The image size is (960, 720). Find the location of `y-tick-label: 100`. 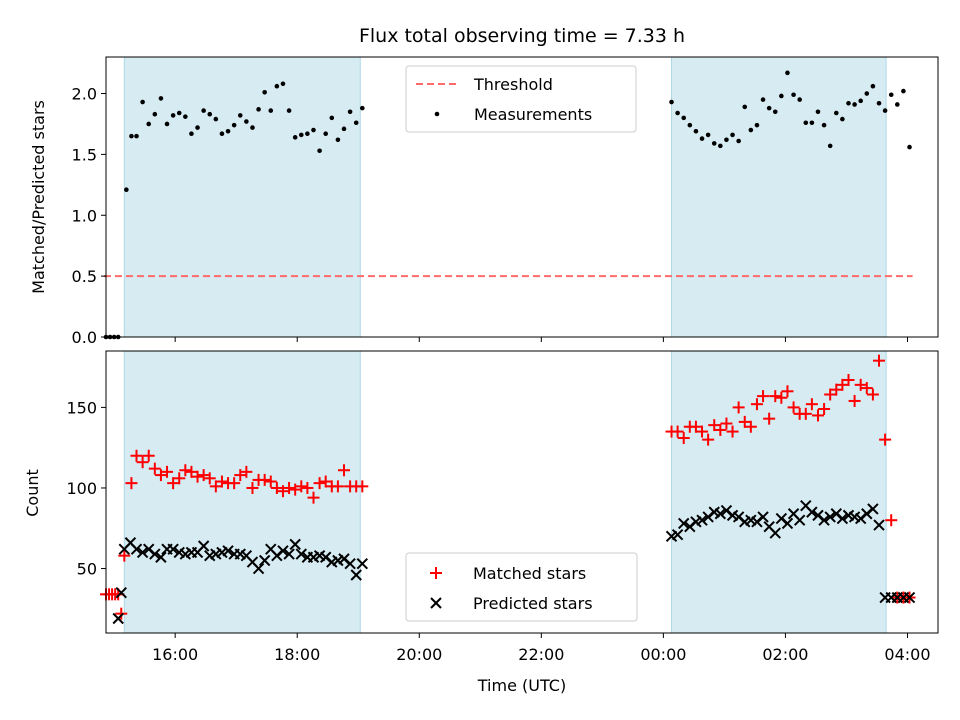

y-tick-label: 100 is located at coordinates (81, 488).